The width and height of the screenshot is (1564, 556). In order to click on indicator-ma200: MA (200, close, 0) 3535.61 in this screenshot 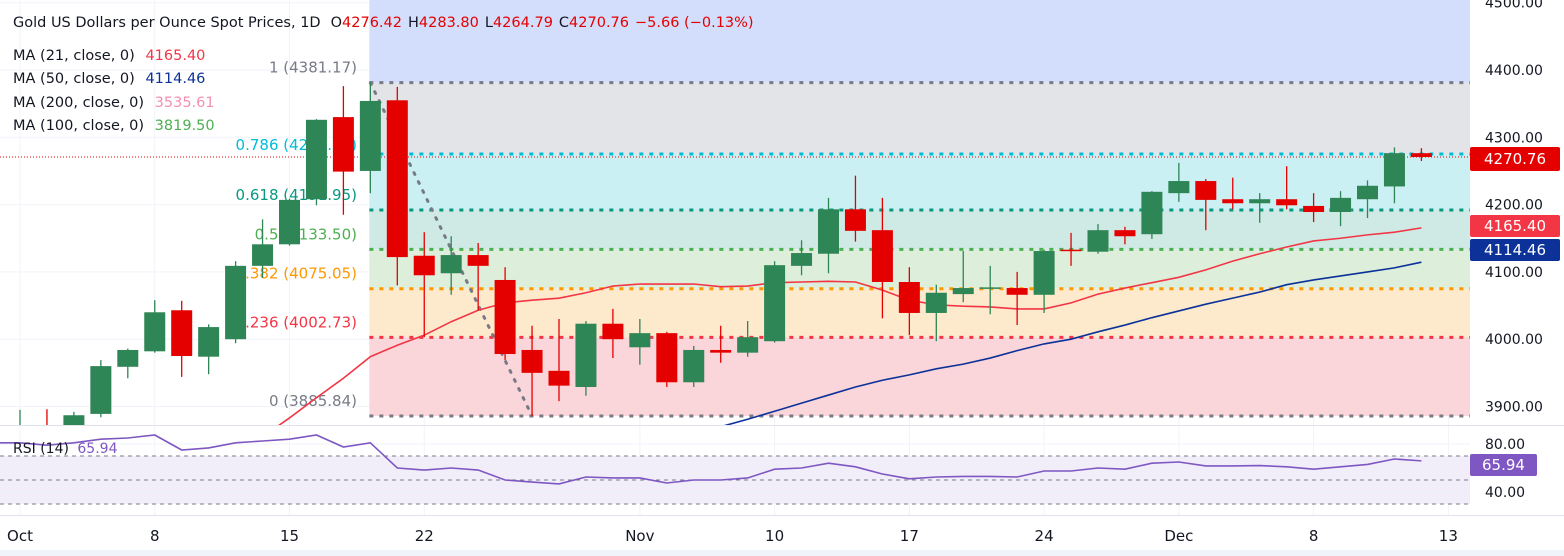, I will do `click(117, 103)`.